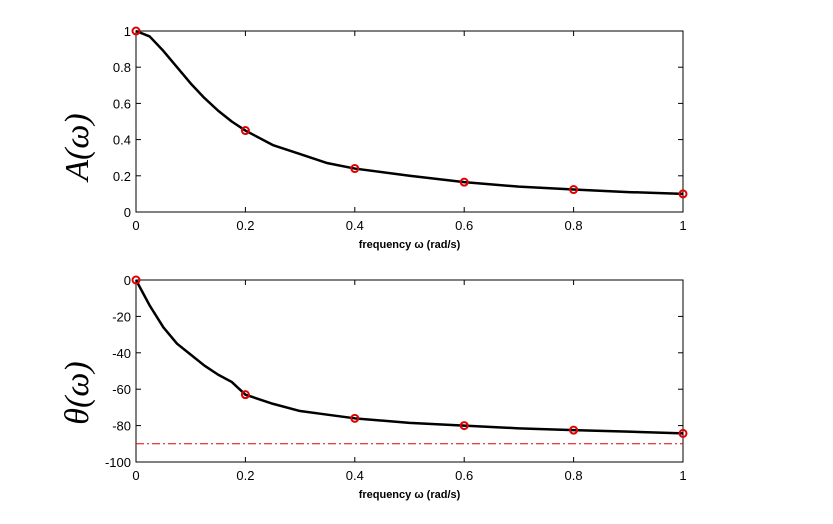 Image resolution: width=833 pixels, height=524 pixels. What do you see at coordinates (574, 225) in the screenshot?
I see `amplitude-x-tick-label: 0.8` at bounding box center [574, 225].